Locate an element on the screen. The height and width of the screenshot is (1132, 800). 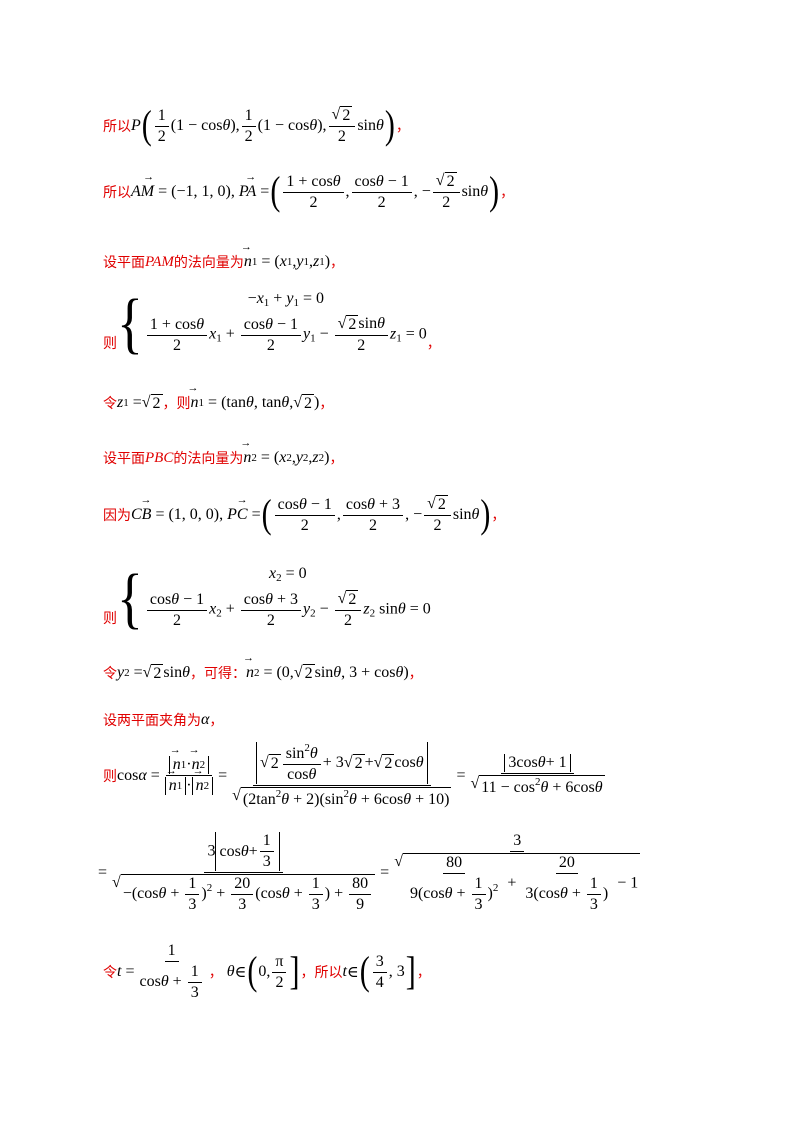
text-kede: ，可得： is located at coordinates (217, 674).